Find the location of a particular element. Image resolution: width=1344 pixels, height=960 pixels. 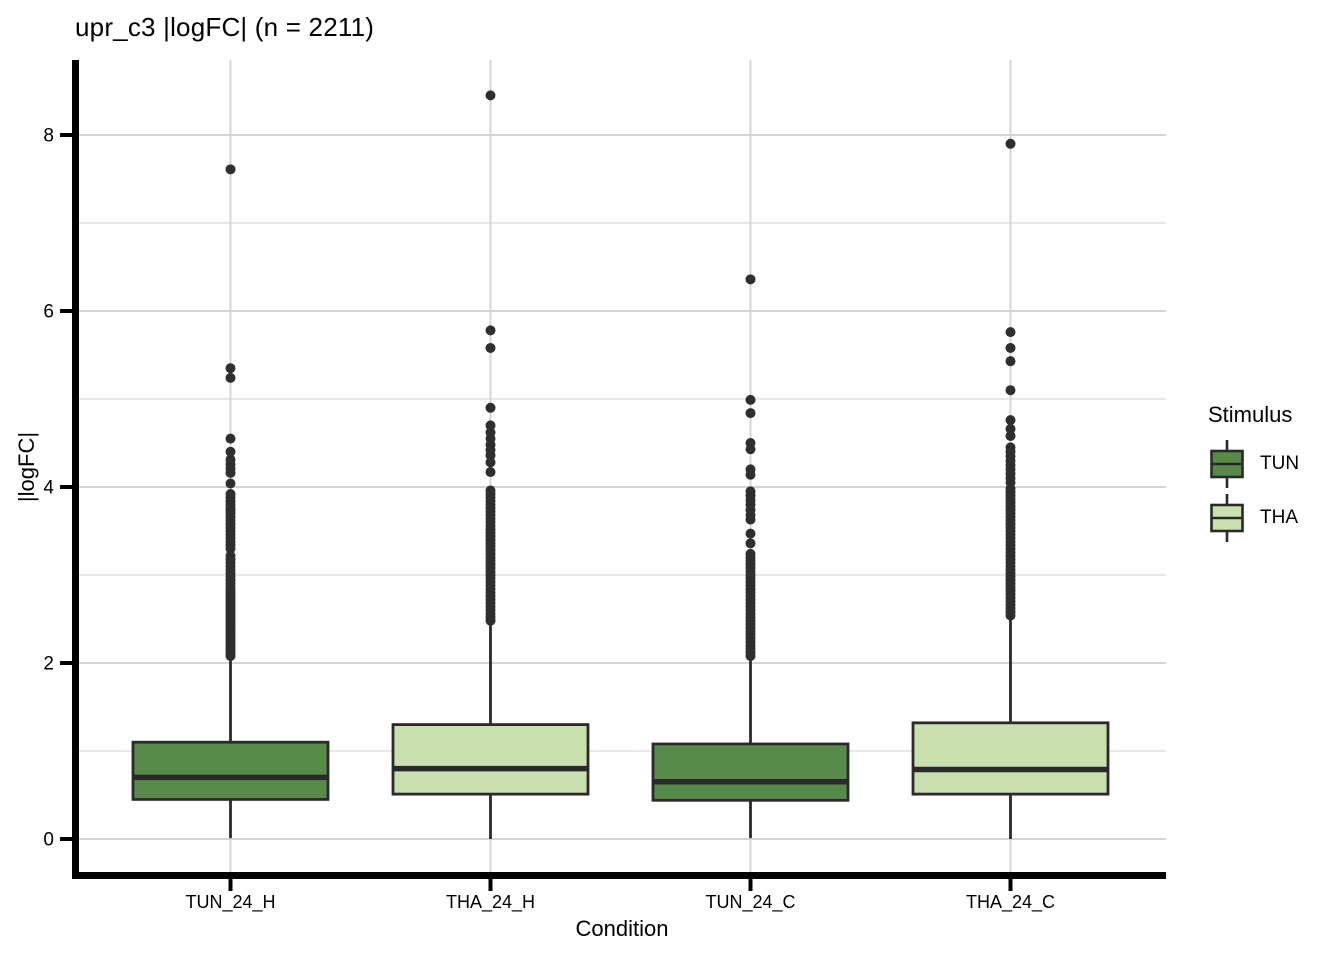

box-TUN_24_C is located at coordinates (750, 772).